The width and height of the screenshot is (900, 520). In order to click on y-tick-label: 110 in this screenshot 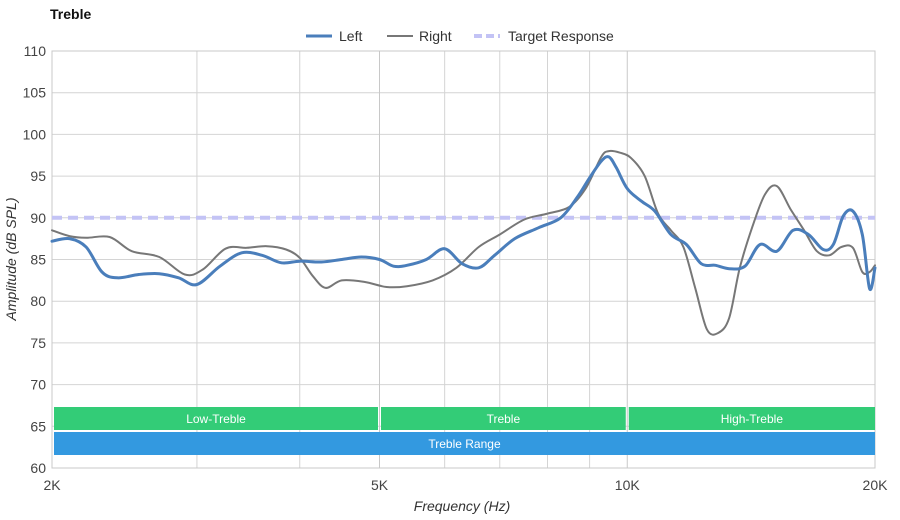, I will do `click(35, 51)`.